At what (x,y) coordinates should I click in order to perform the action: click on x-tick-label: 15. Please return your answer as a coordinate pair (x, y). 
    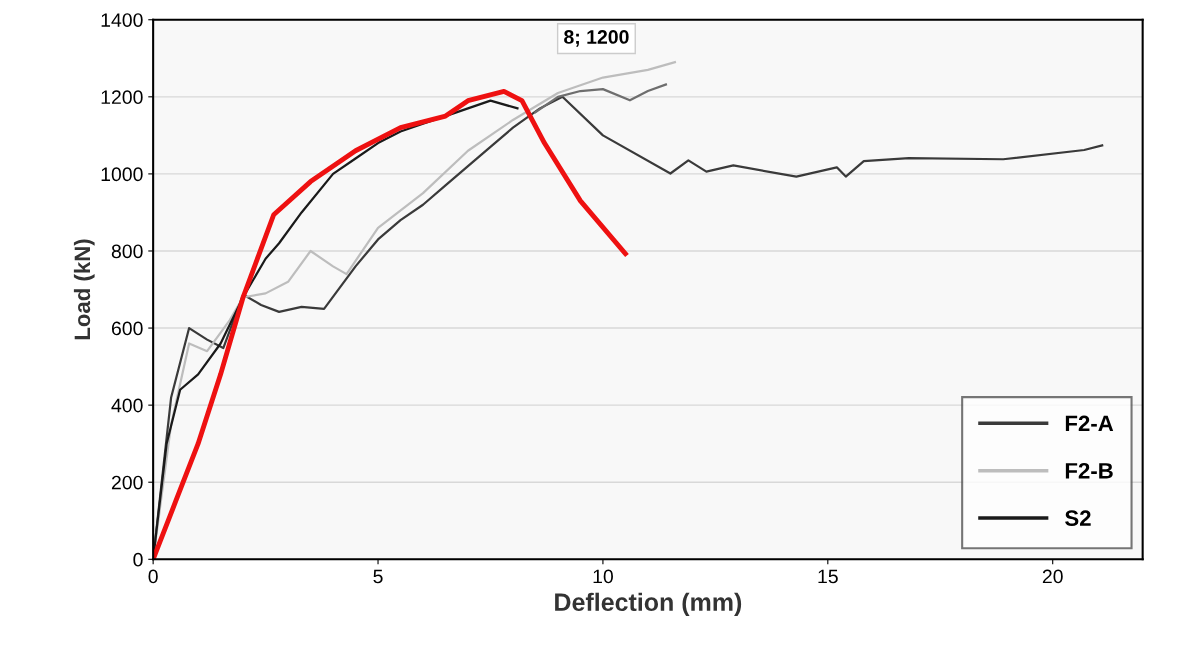
    Looking at the image, I should click on (828, 576).